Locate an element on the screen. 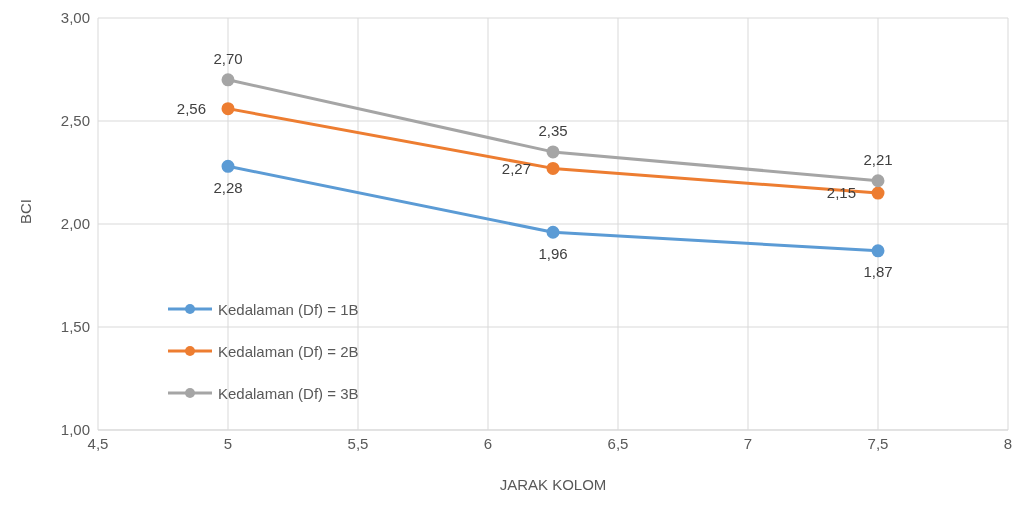 This screenshot has height=508, width=1027. y-tick-label: 2,50 is located at coordinates (75, 121).